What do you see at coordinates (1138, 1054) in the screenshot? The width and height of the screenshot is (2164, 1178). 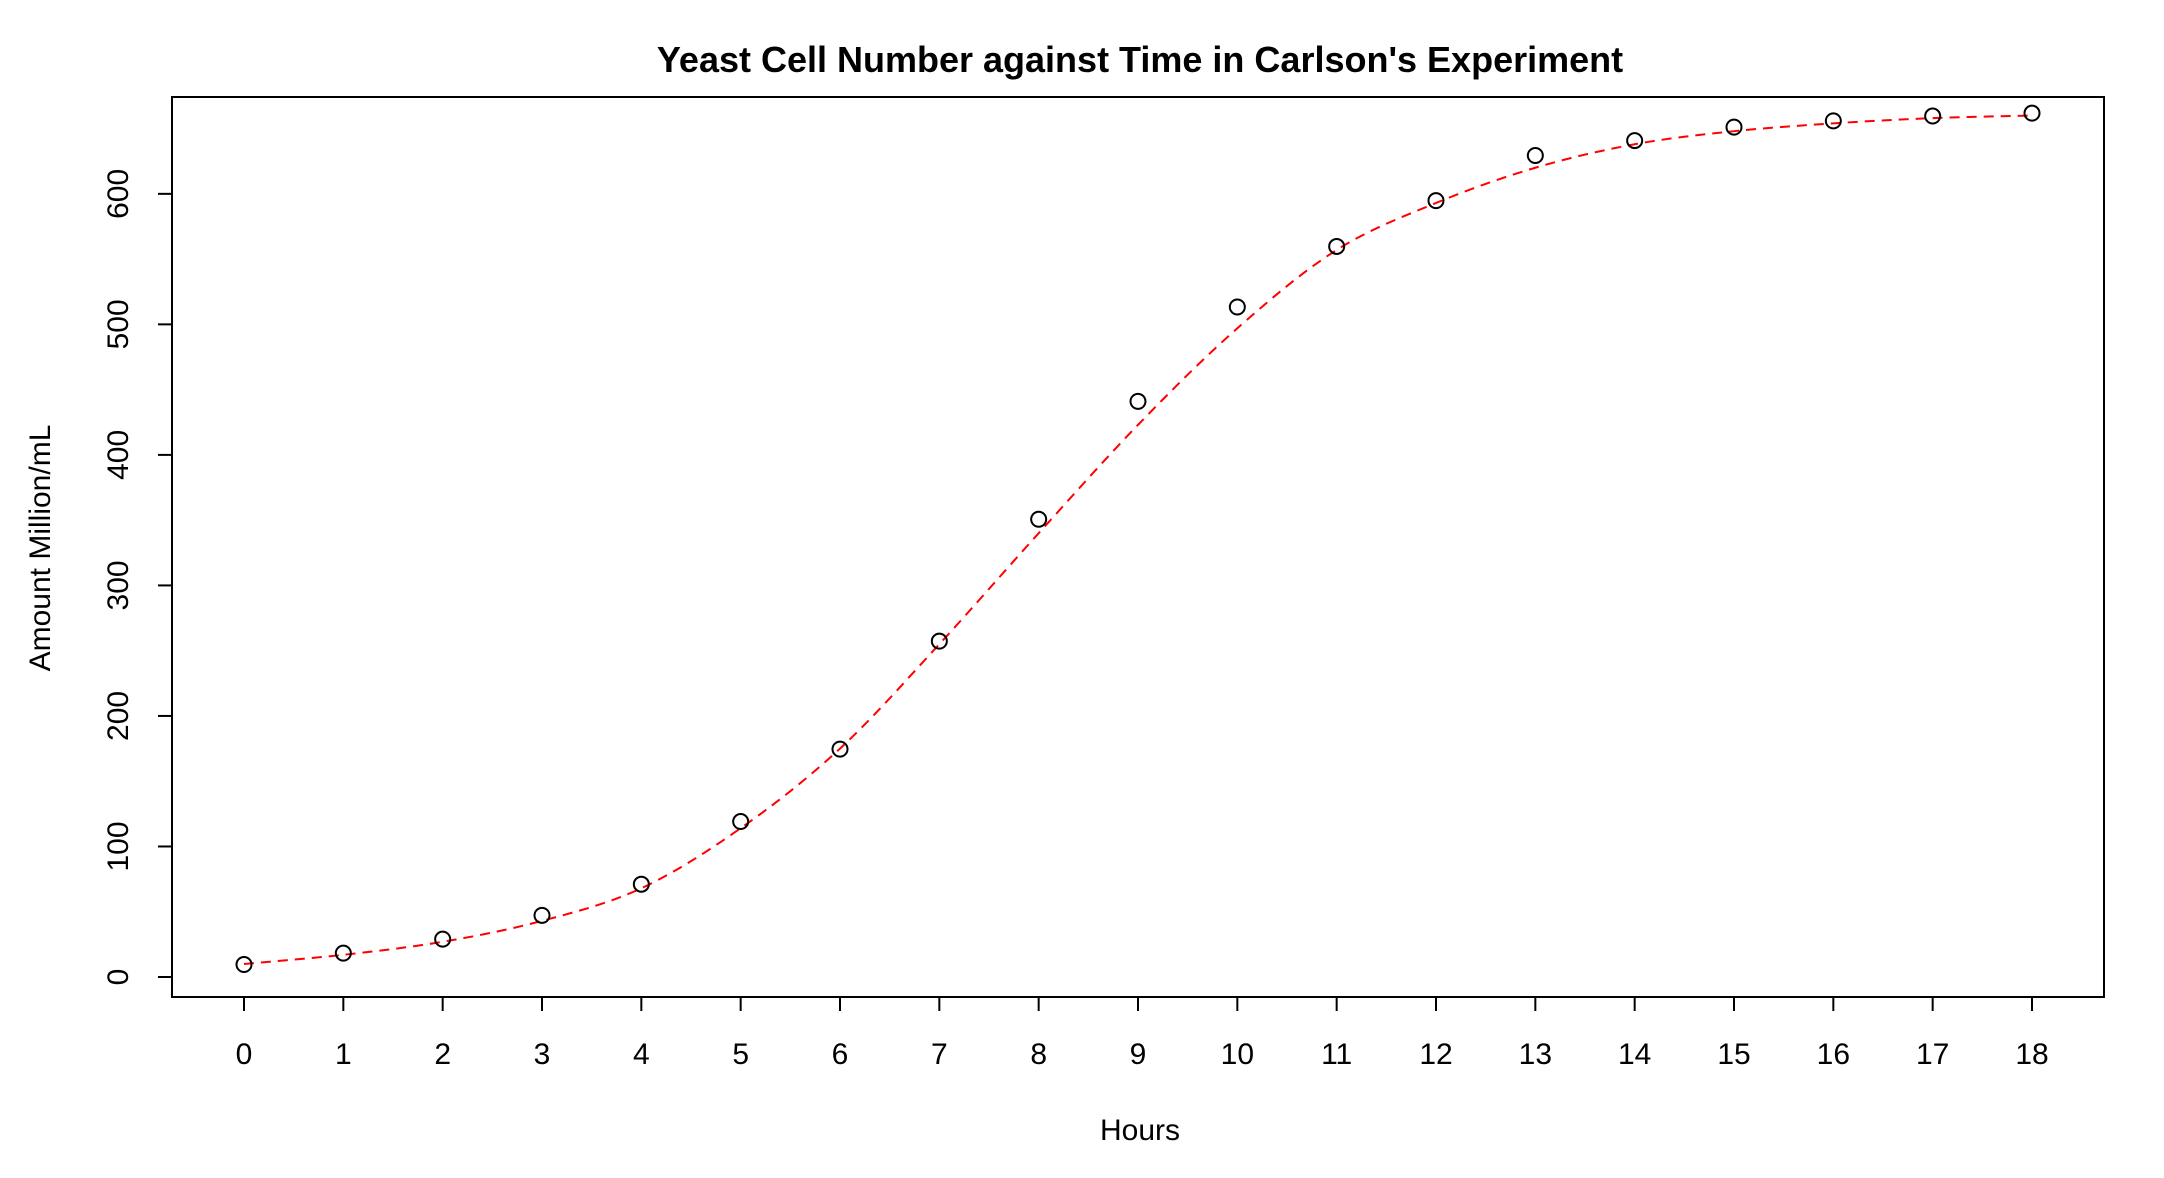 I see `x-tick-label: 9` at bounding box center [1138, 1054].